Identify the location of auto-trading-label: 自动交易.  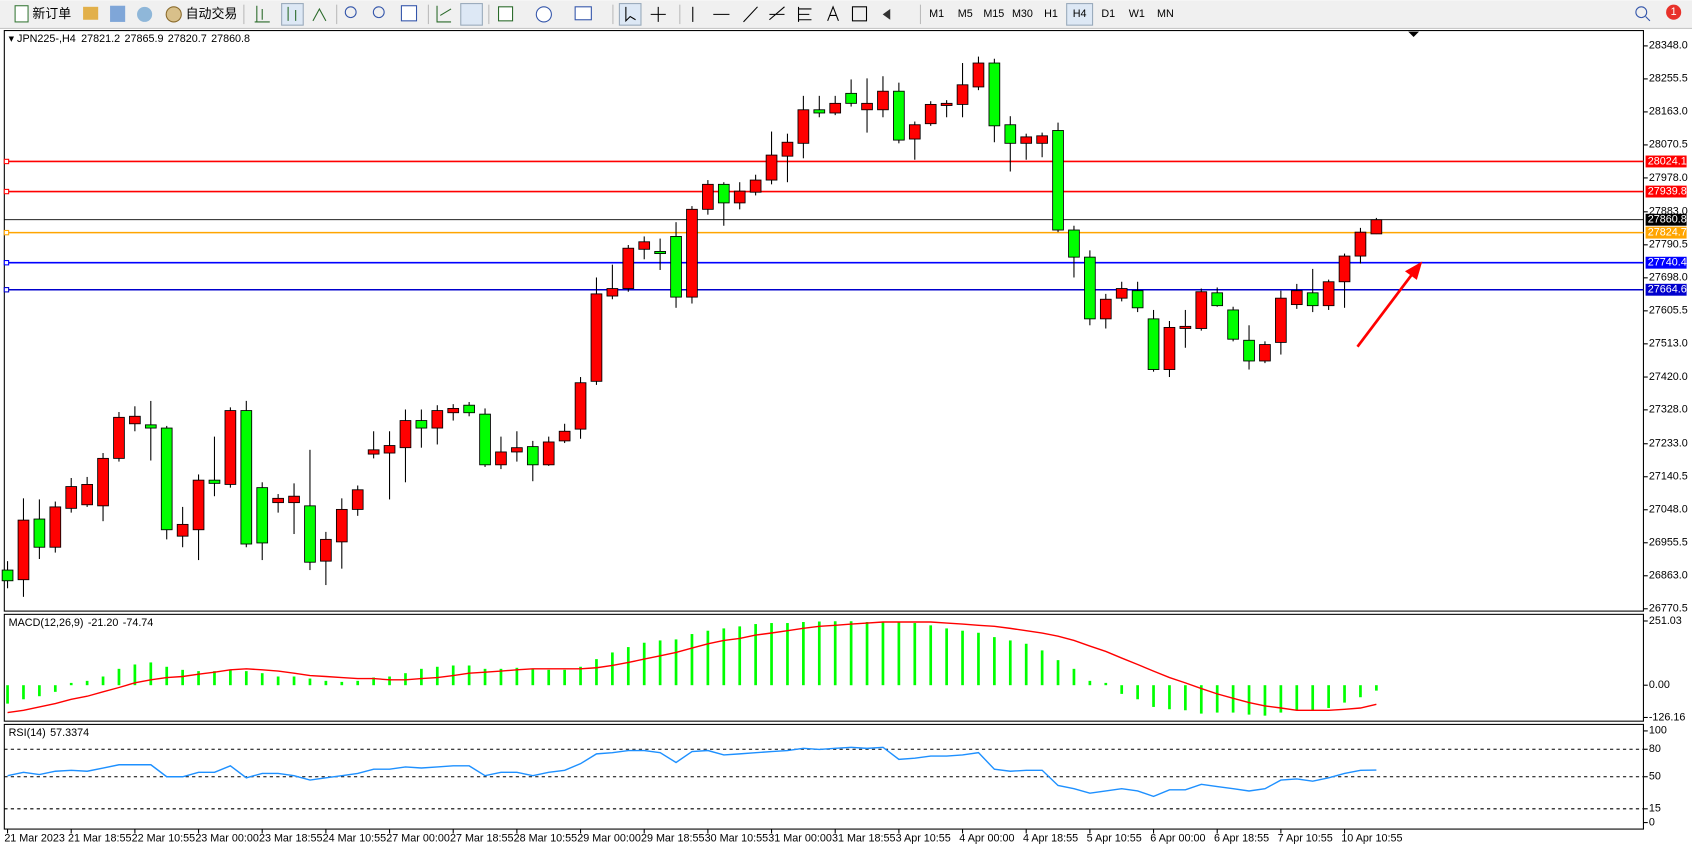
(212, 13).